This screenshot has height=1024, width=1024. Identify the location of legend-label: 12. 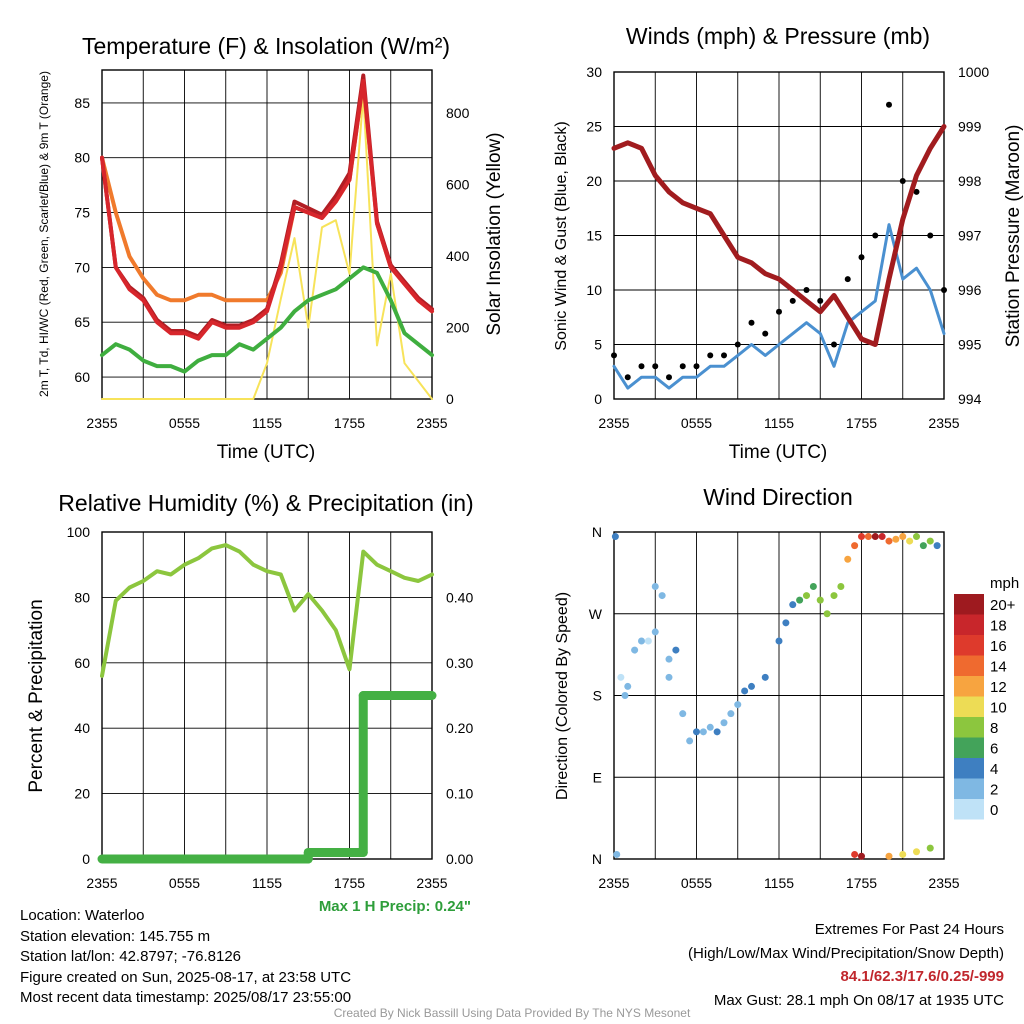
(998, 687).